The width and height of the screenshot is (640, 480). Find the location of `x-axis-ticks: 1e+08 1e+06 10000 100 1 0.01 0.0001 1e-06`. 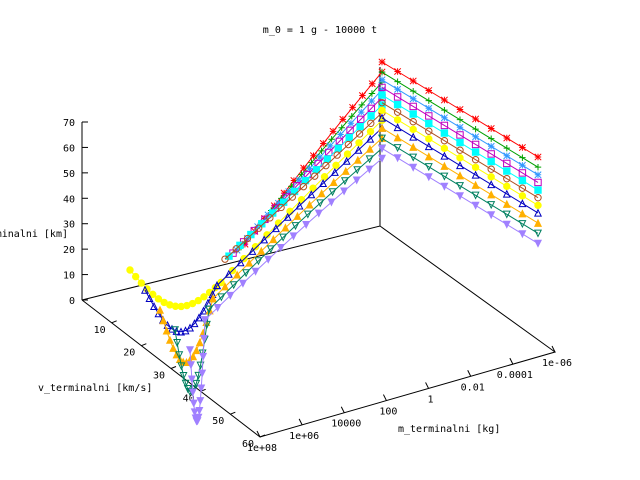

x-axis-ticks: 1e+08 1e+06 10000 100 1 0.01 0.0001 1e-06 is located at coordinates (409, 399).